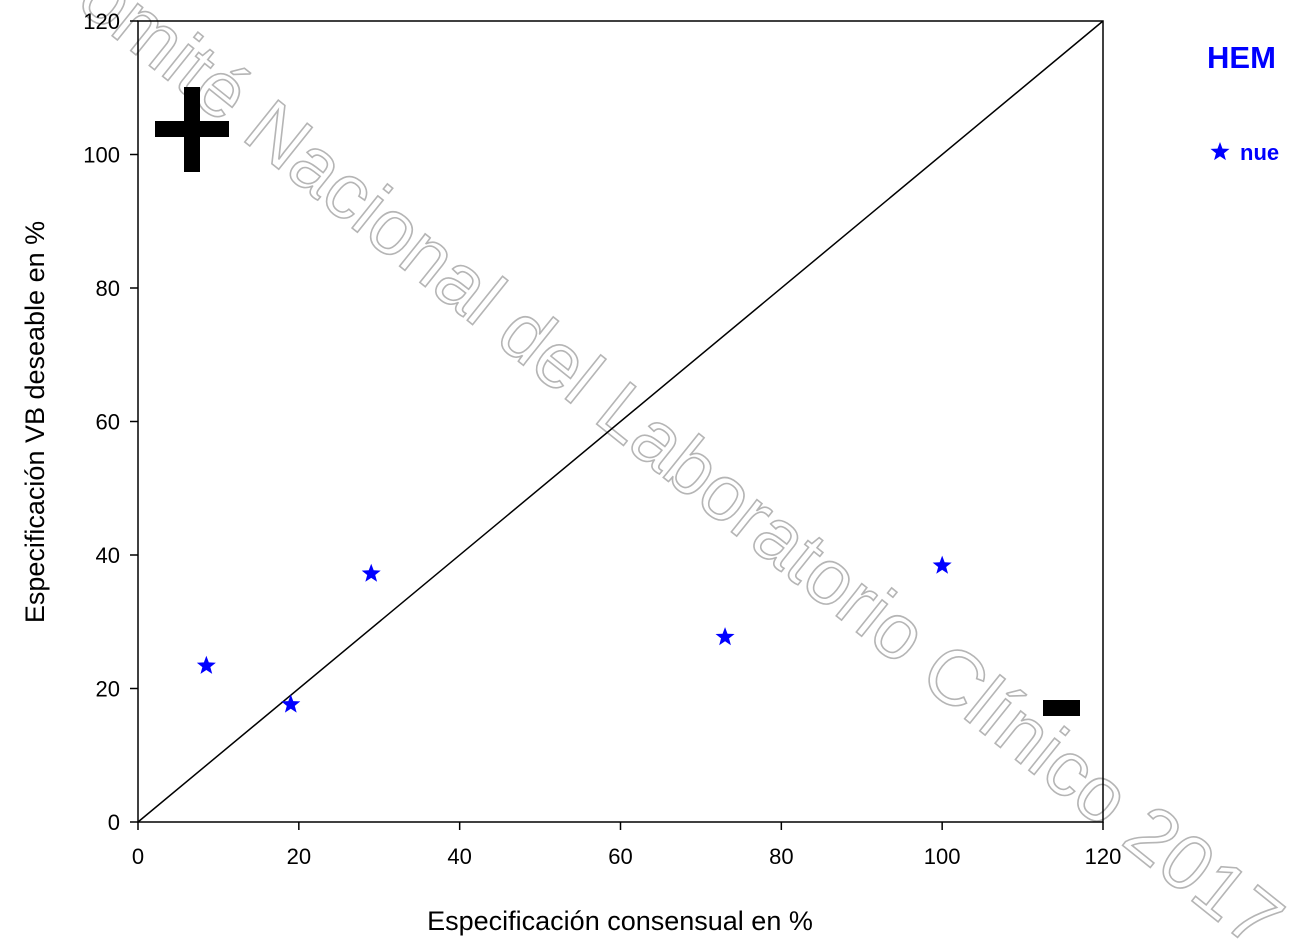  I want to click on x-tick-label: 60, so click(620, 856).